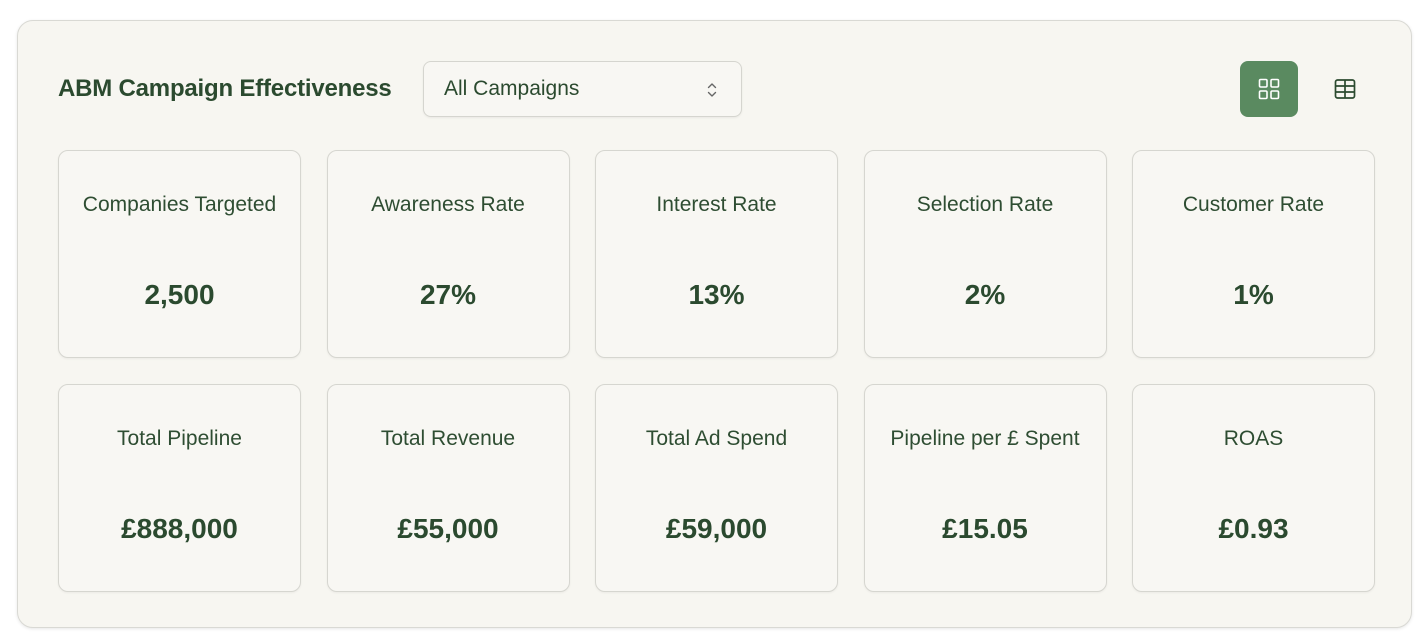 Image resolution: width=1418 pixels, height=642 pixels. I want to click on grid-view-button, so click(1269, 89).